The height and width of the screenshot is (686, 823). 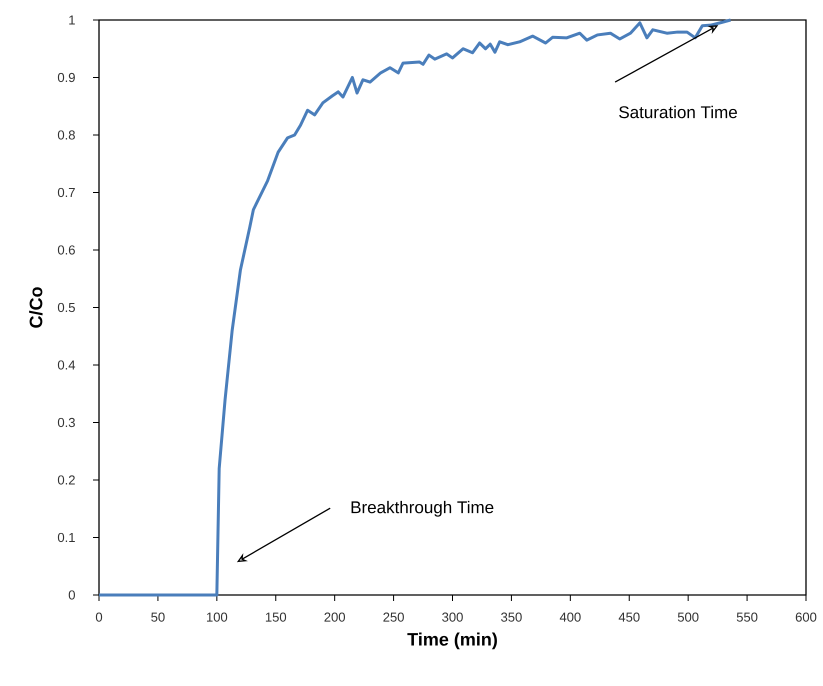 I want to click on y-tick-label: 0.9, so click(x=66, y=77).